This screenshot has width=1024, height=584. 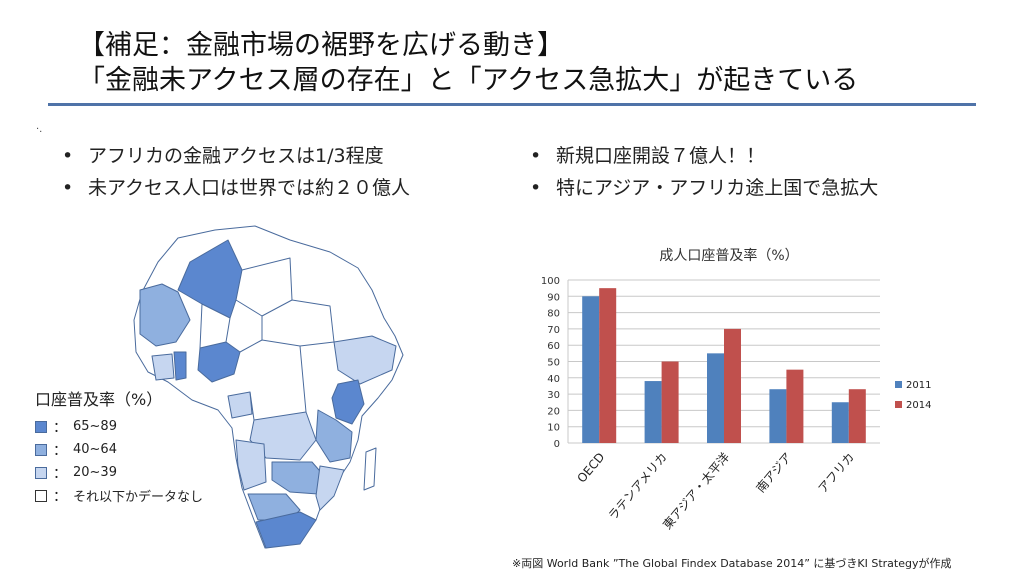 What do you see at coordinates (553, 346) in the screenshot?
I see `y-tick-label: 60` at bounding box center [553, 346].